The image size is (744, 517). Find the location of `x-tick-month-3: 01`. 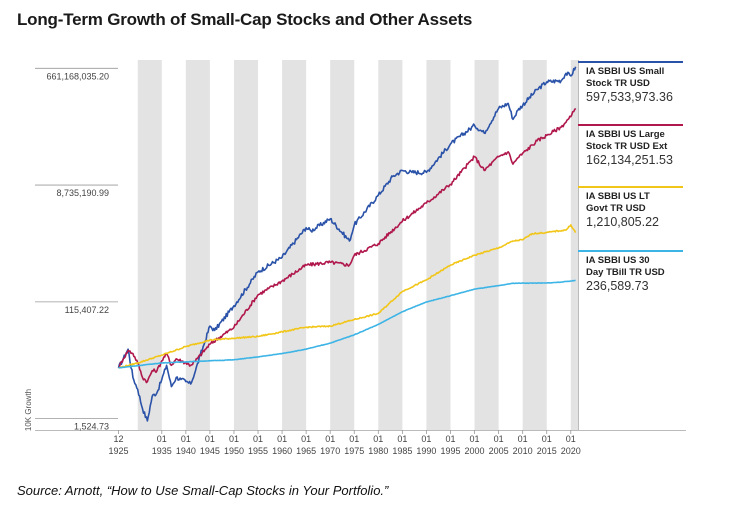

x-tick-month-3: 01 is located at coordinates (210, 439).